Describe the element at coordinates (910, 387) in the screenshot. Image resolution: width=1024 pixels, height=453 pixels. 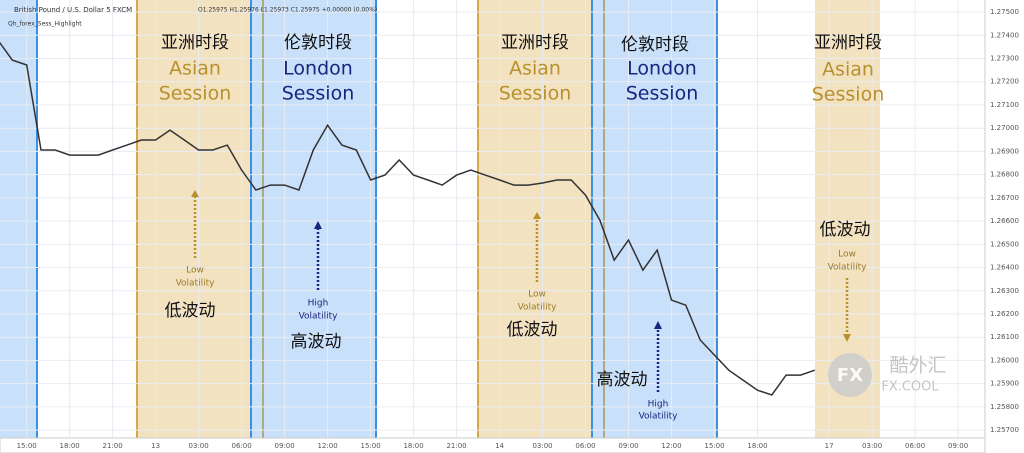
I see `watermark-site: FX.COOL` at that location.